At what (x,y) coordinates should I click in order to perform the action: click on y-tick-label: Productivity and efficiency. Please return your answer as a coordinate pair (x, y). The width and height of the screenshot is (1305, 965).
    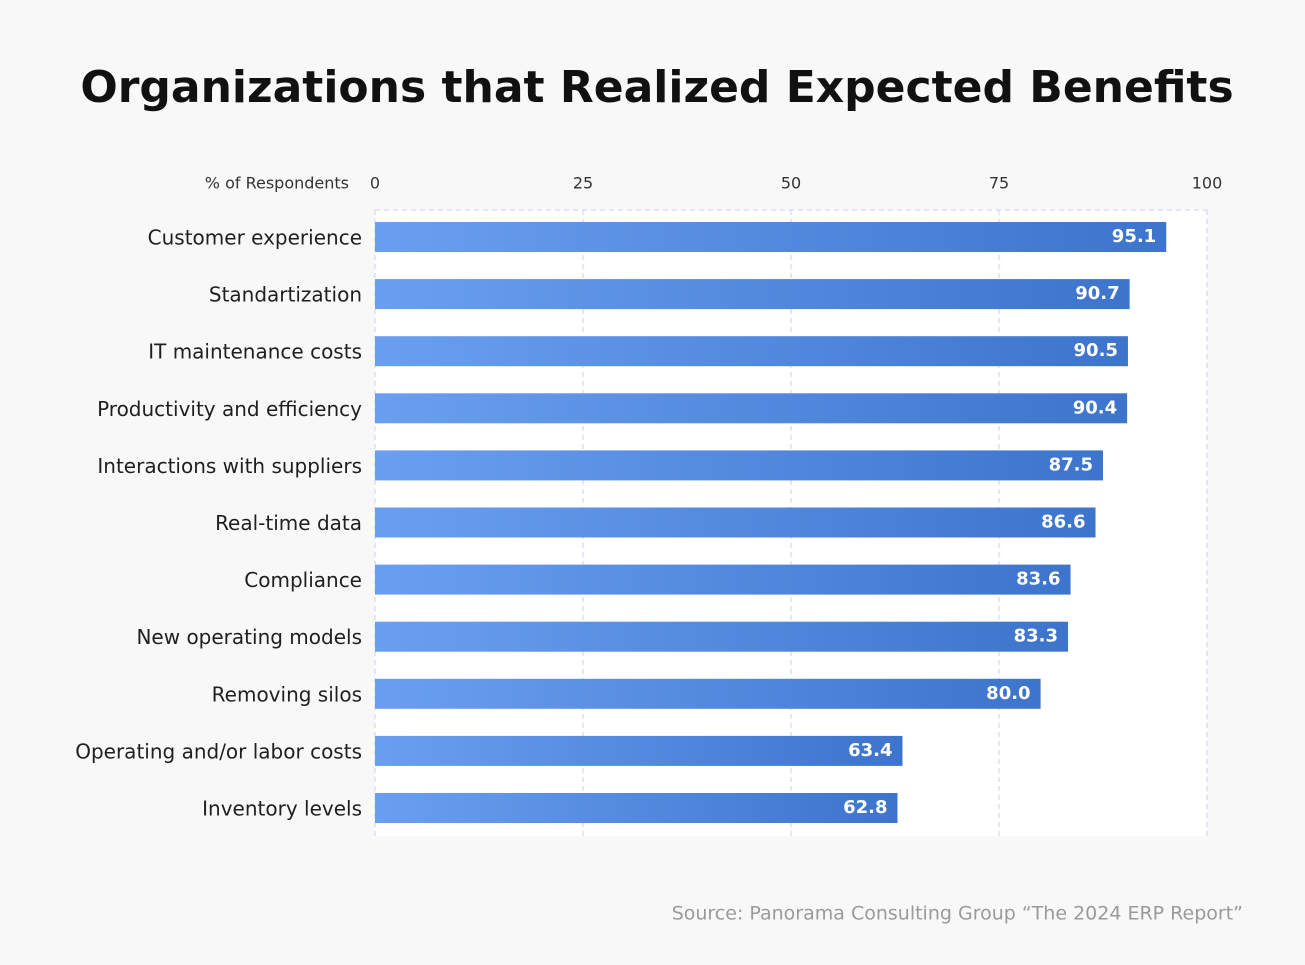
    Looking at the image, I should click on (229, 409).